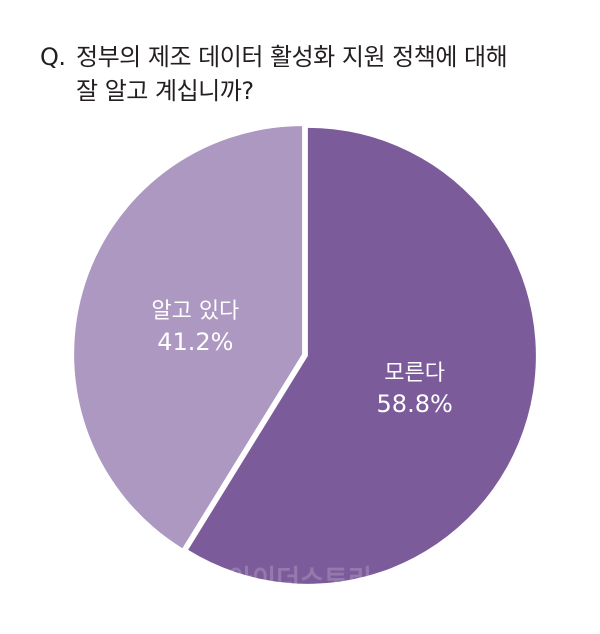 Image resolution: width=600 pixels, height=634 pixels. Describe the element at coordinates (292, 57) in the screenshot. I see `question-line-1-text: 정부의 제조 데이터 활성화 지원 정책에 대해` at that location.